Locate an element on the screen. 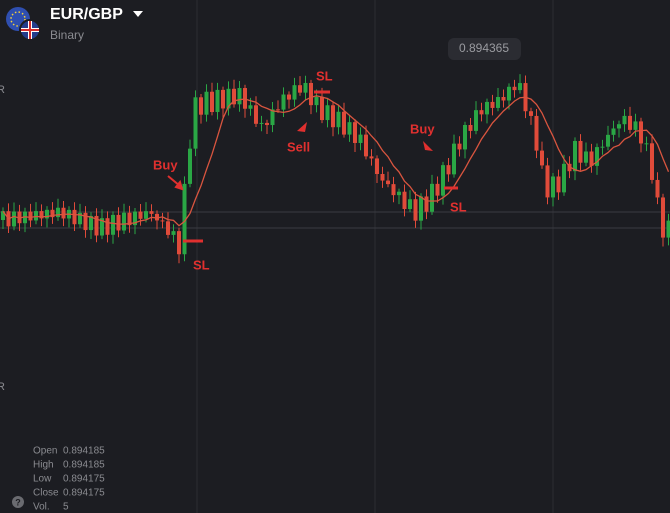  help-icon-glyph: ? is located at coordinates (18, 502).